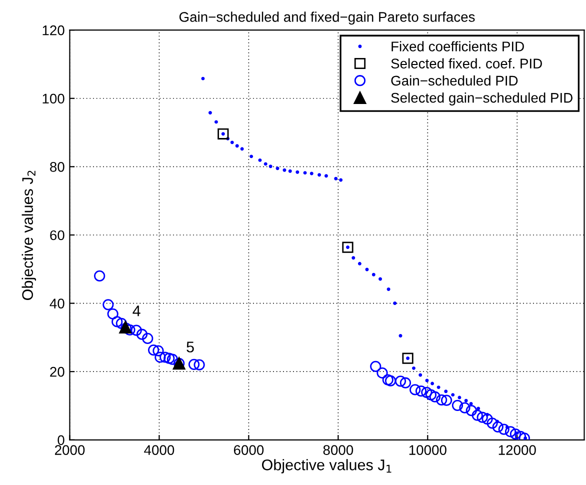 The height and width of the screenshot is (485, 586). What do you see at coordinates (53, 99) in the screenshot?
I see `y-tick-label: 100` at bounding box center [53, 99].